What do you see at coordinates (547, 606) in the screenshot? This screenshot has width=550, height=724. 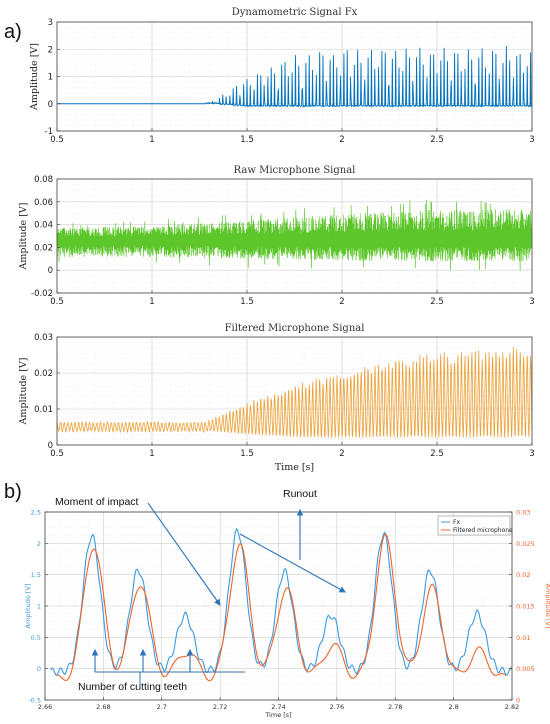 I see `y-right-axis-label: Amplitude [V]` at bounding box center [547, 606].